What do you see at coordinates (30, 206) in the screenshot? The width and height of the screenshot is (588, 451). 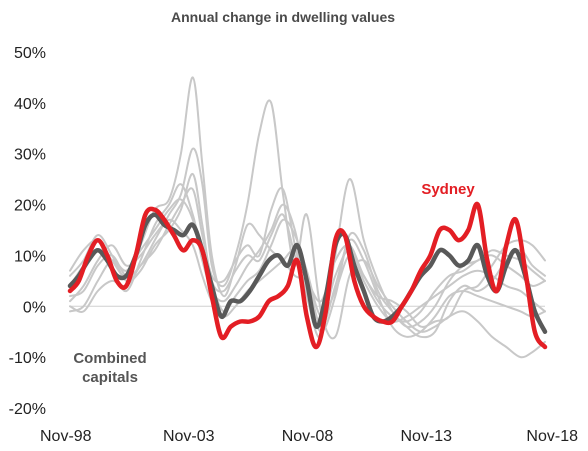 I see `y-tick-label: 20%` at bounding box center [30, 206].